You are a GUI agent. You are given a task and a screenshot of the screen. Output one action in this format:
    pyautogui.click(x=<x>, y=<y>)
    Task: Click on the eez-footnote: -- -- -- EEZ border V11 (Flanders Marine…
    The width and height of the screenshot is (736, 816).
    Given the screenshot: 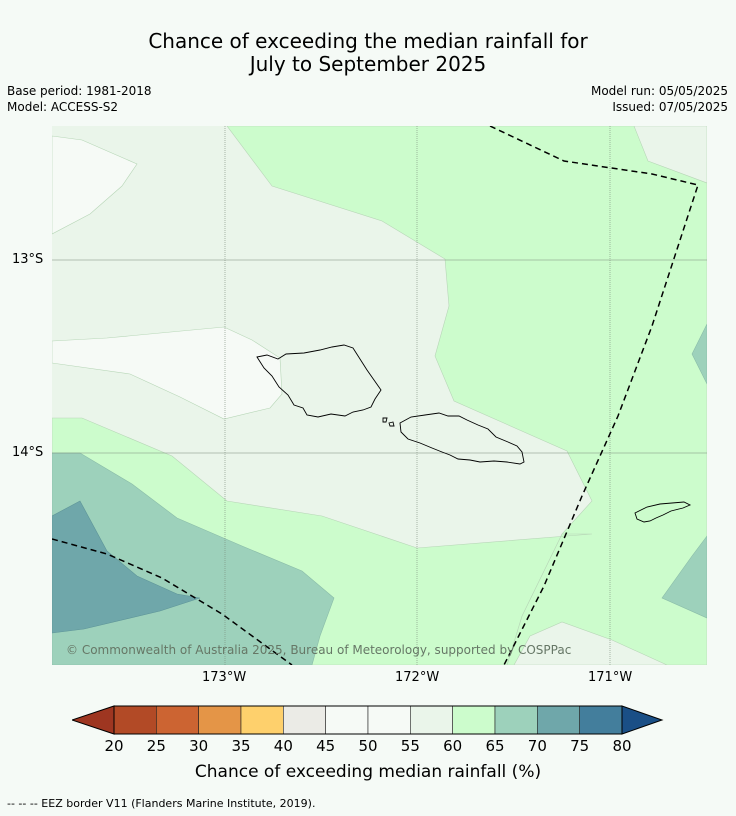 What is the action you would take?
    pyautogui.click(x=161, y=803)
    